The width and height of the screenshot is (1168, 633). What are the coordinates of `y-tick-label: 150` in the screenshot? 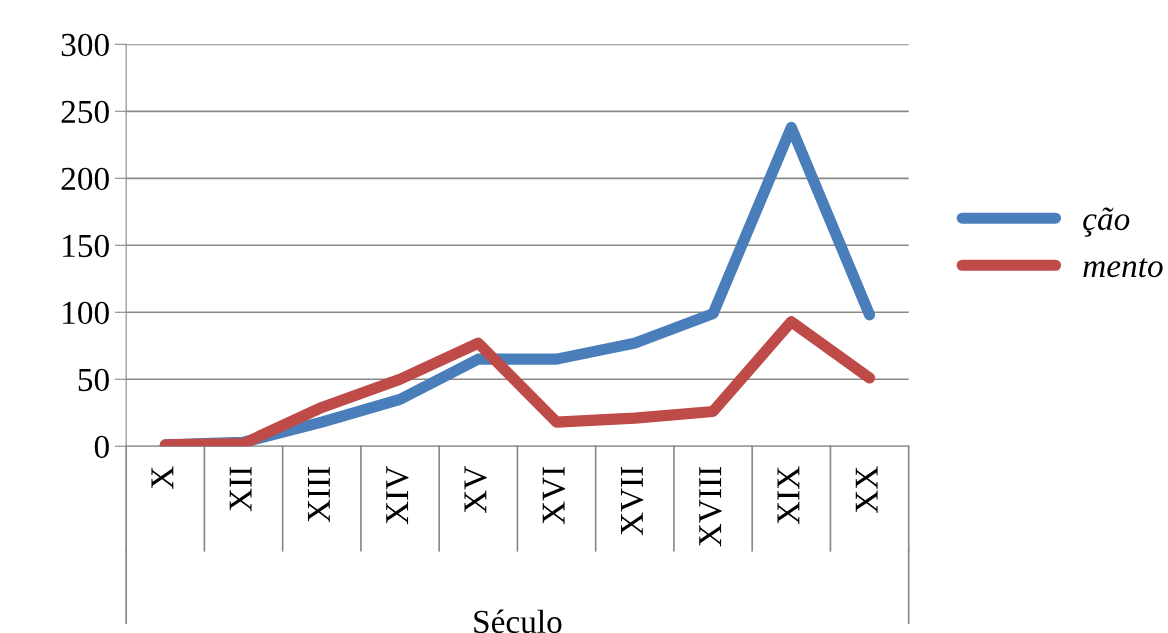 It's located at (86, 246).